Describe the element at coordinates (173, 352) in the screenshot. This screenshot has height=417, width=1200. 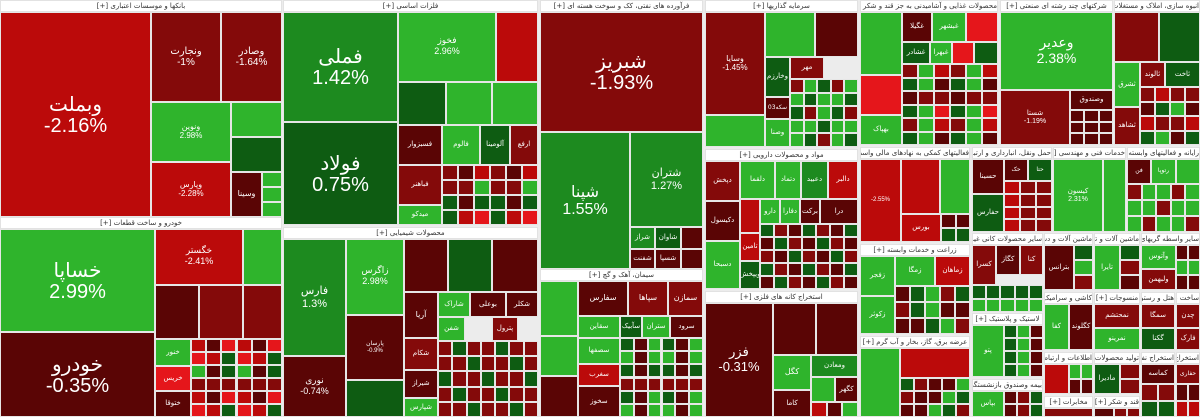
I see `stock-tile: خنور` at that location.